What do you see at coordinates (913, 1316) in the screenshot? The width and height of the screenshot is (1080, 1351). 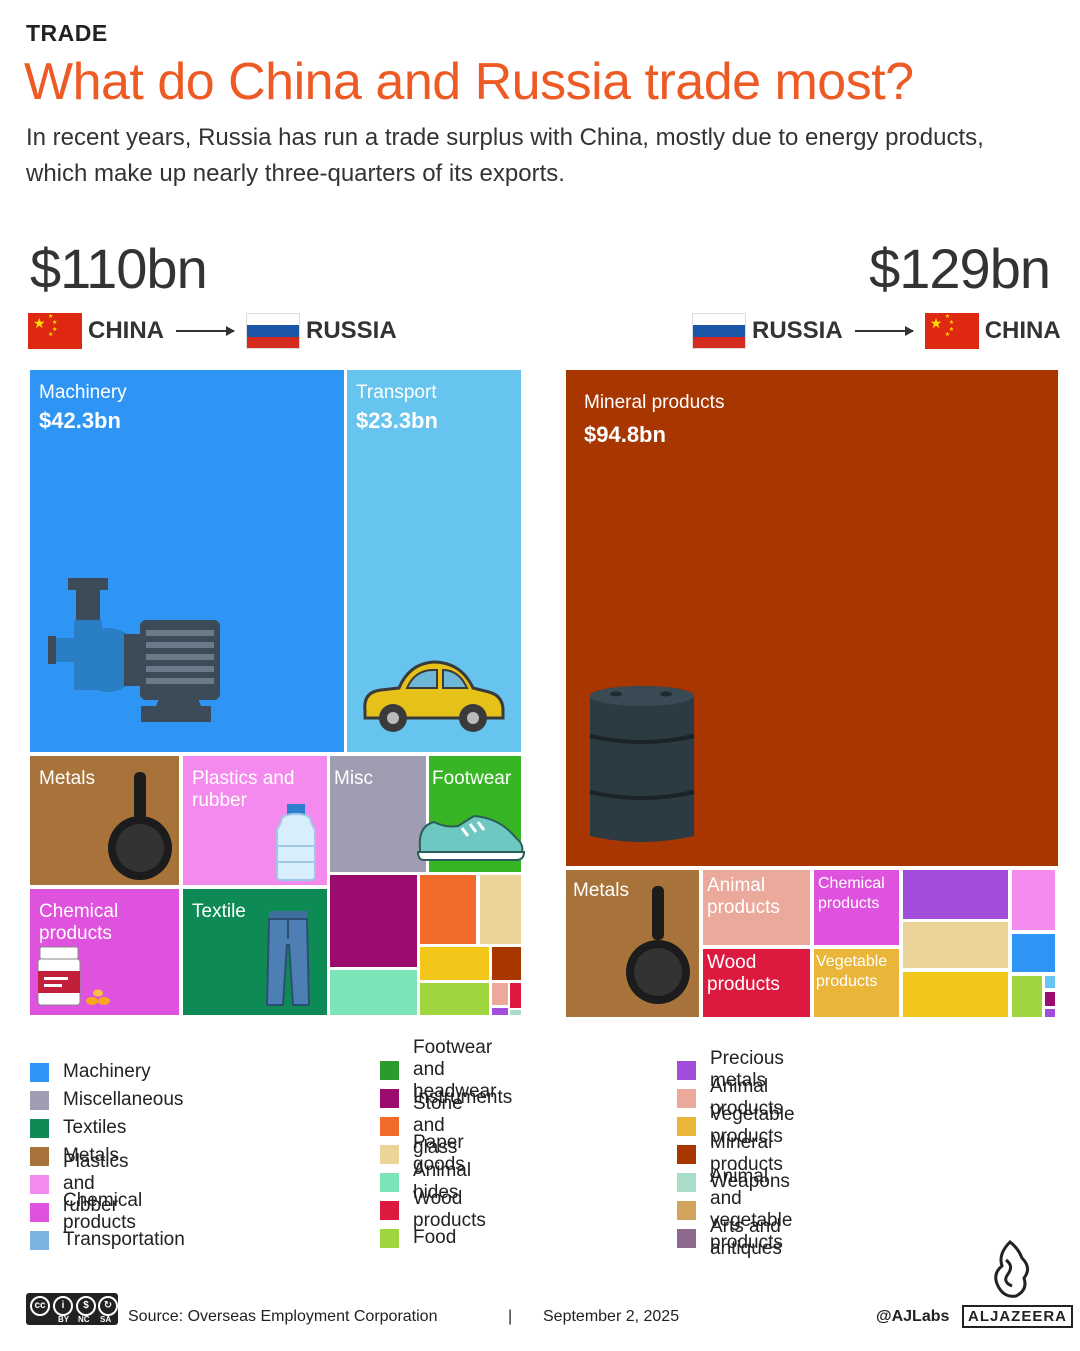 I see `social-handle: @AJLabs` at bounding box center [913, 1316].